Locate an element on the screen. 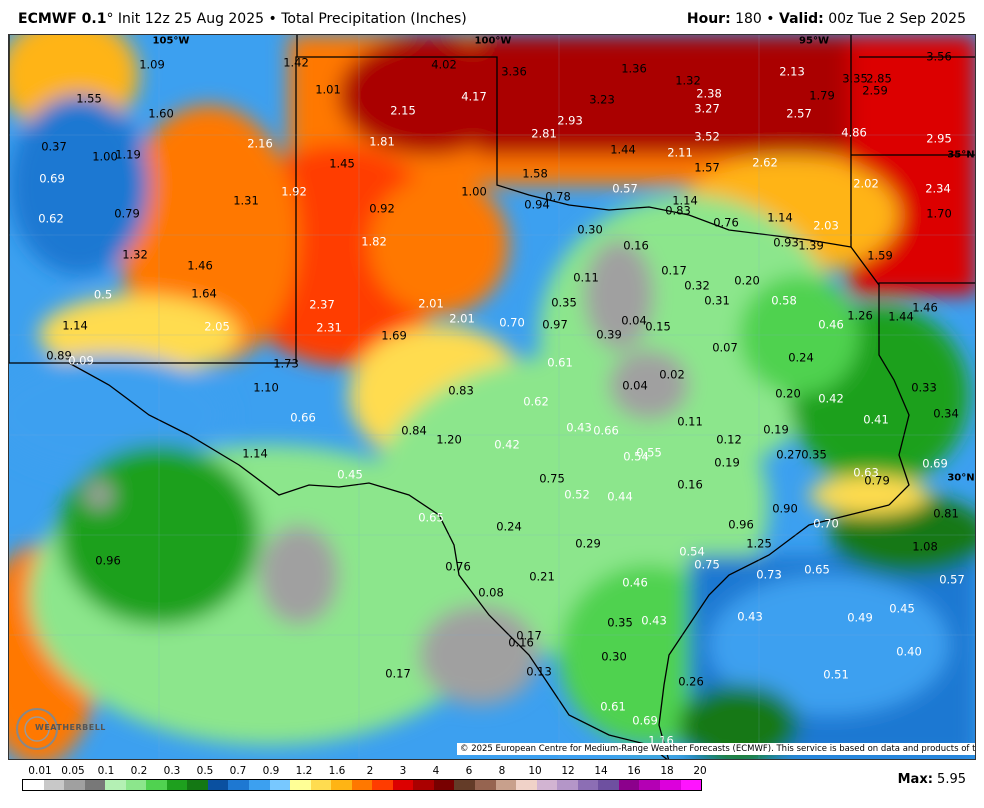 The height and width of the screenshot is (808, 984). precip-value-label: 0.24 is located at coordinates (509, 526).